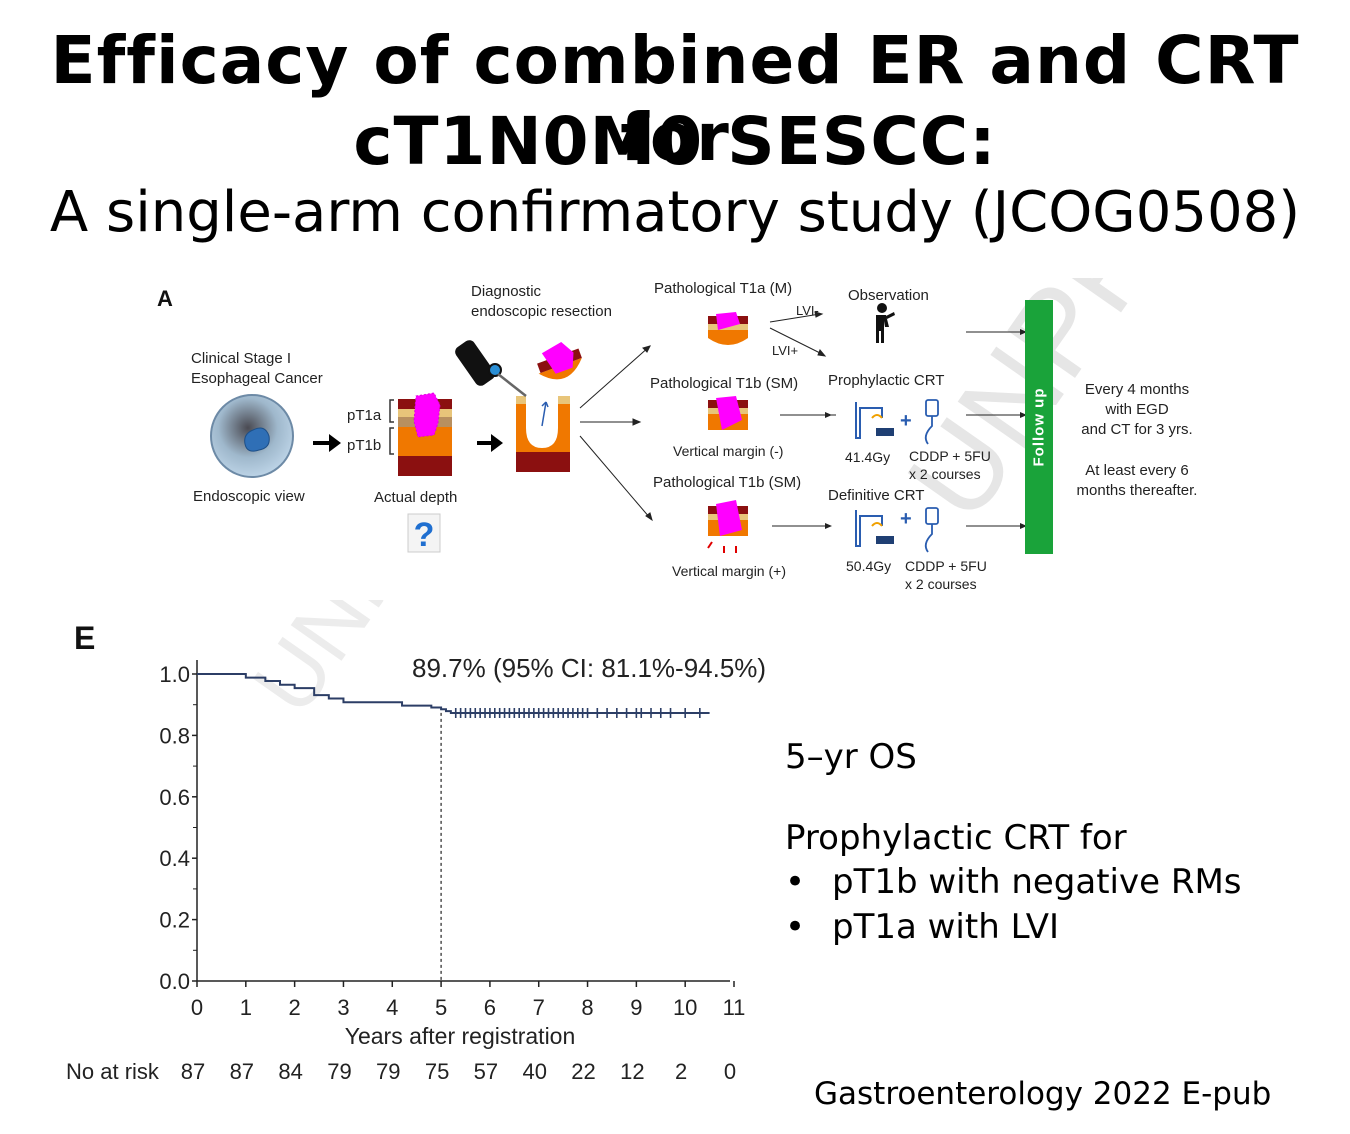 The width and height of the screenshot is (1350, 1134). I want to click on pathological-t1a-label: Pathological T1a (M), so click(723, 288).